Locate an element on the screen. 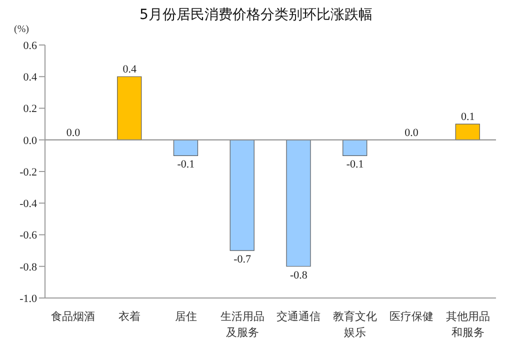 Image resolution: width=512 pixels, height=345 pixels. x-tick-label: 教育文化娱乐 is located at coordinates (355, 324).